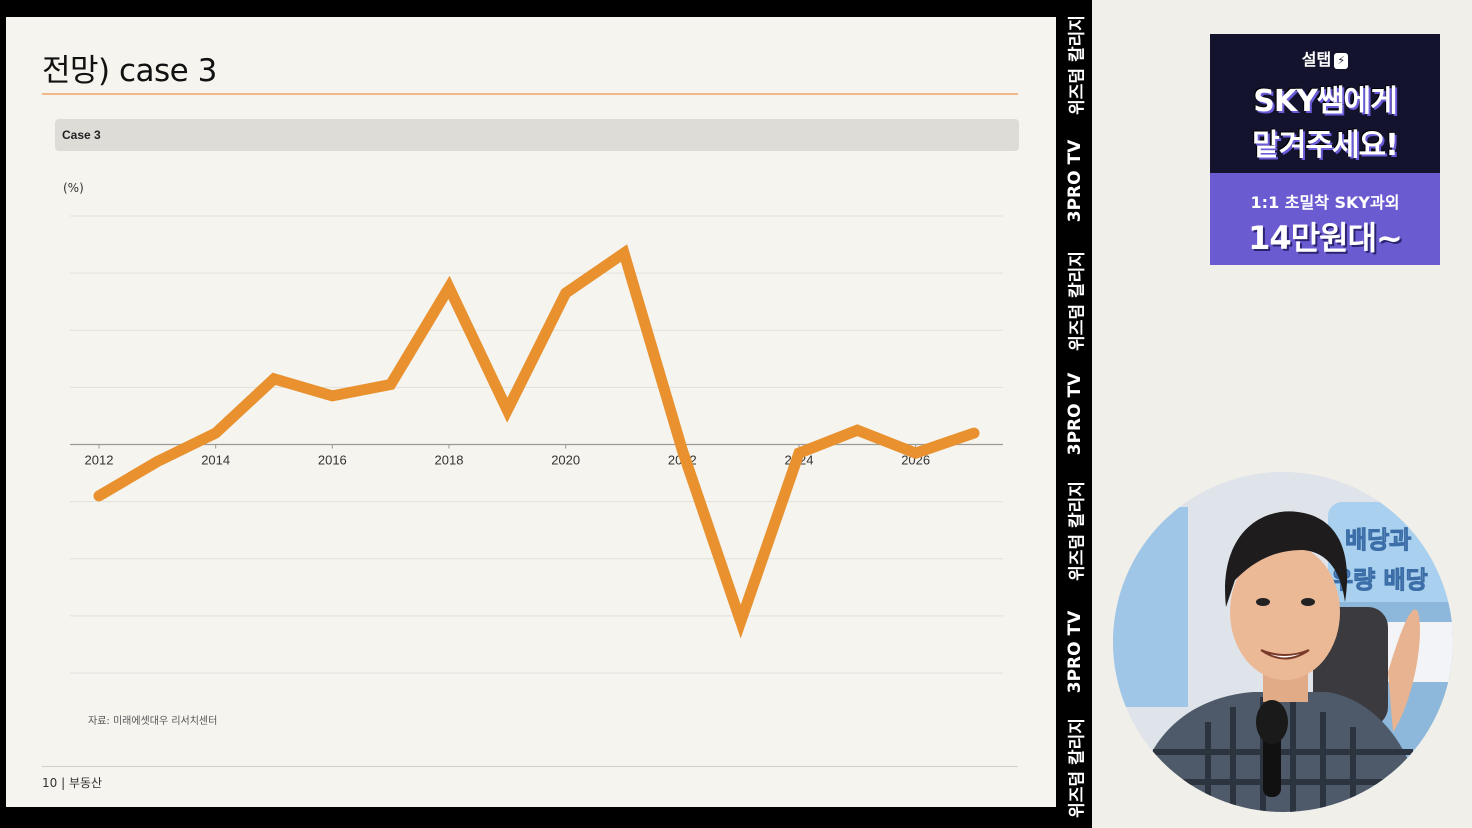  What do you see at coordinates (1325, 145) in the screenshot?
I see `ad-headline-2: 맡겨주세요!` at bounding box center [1325, 145].